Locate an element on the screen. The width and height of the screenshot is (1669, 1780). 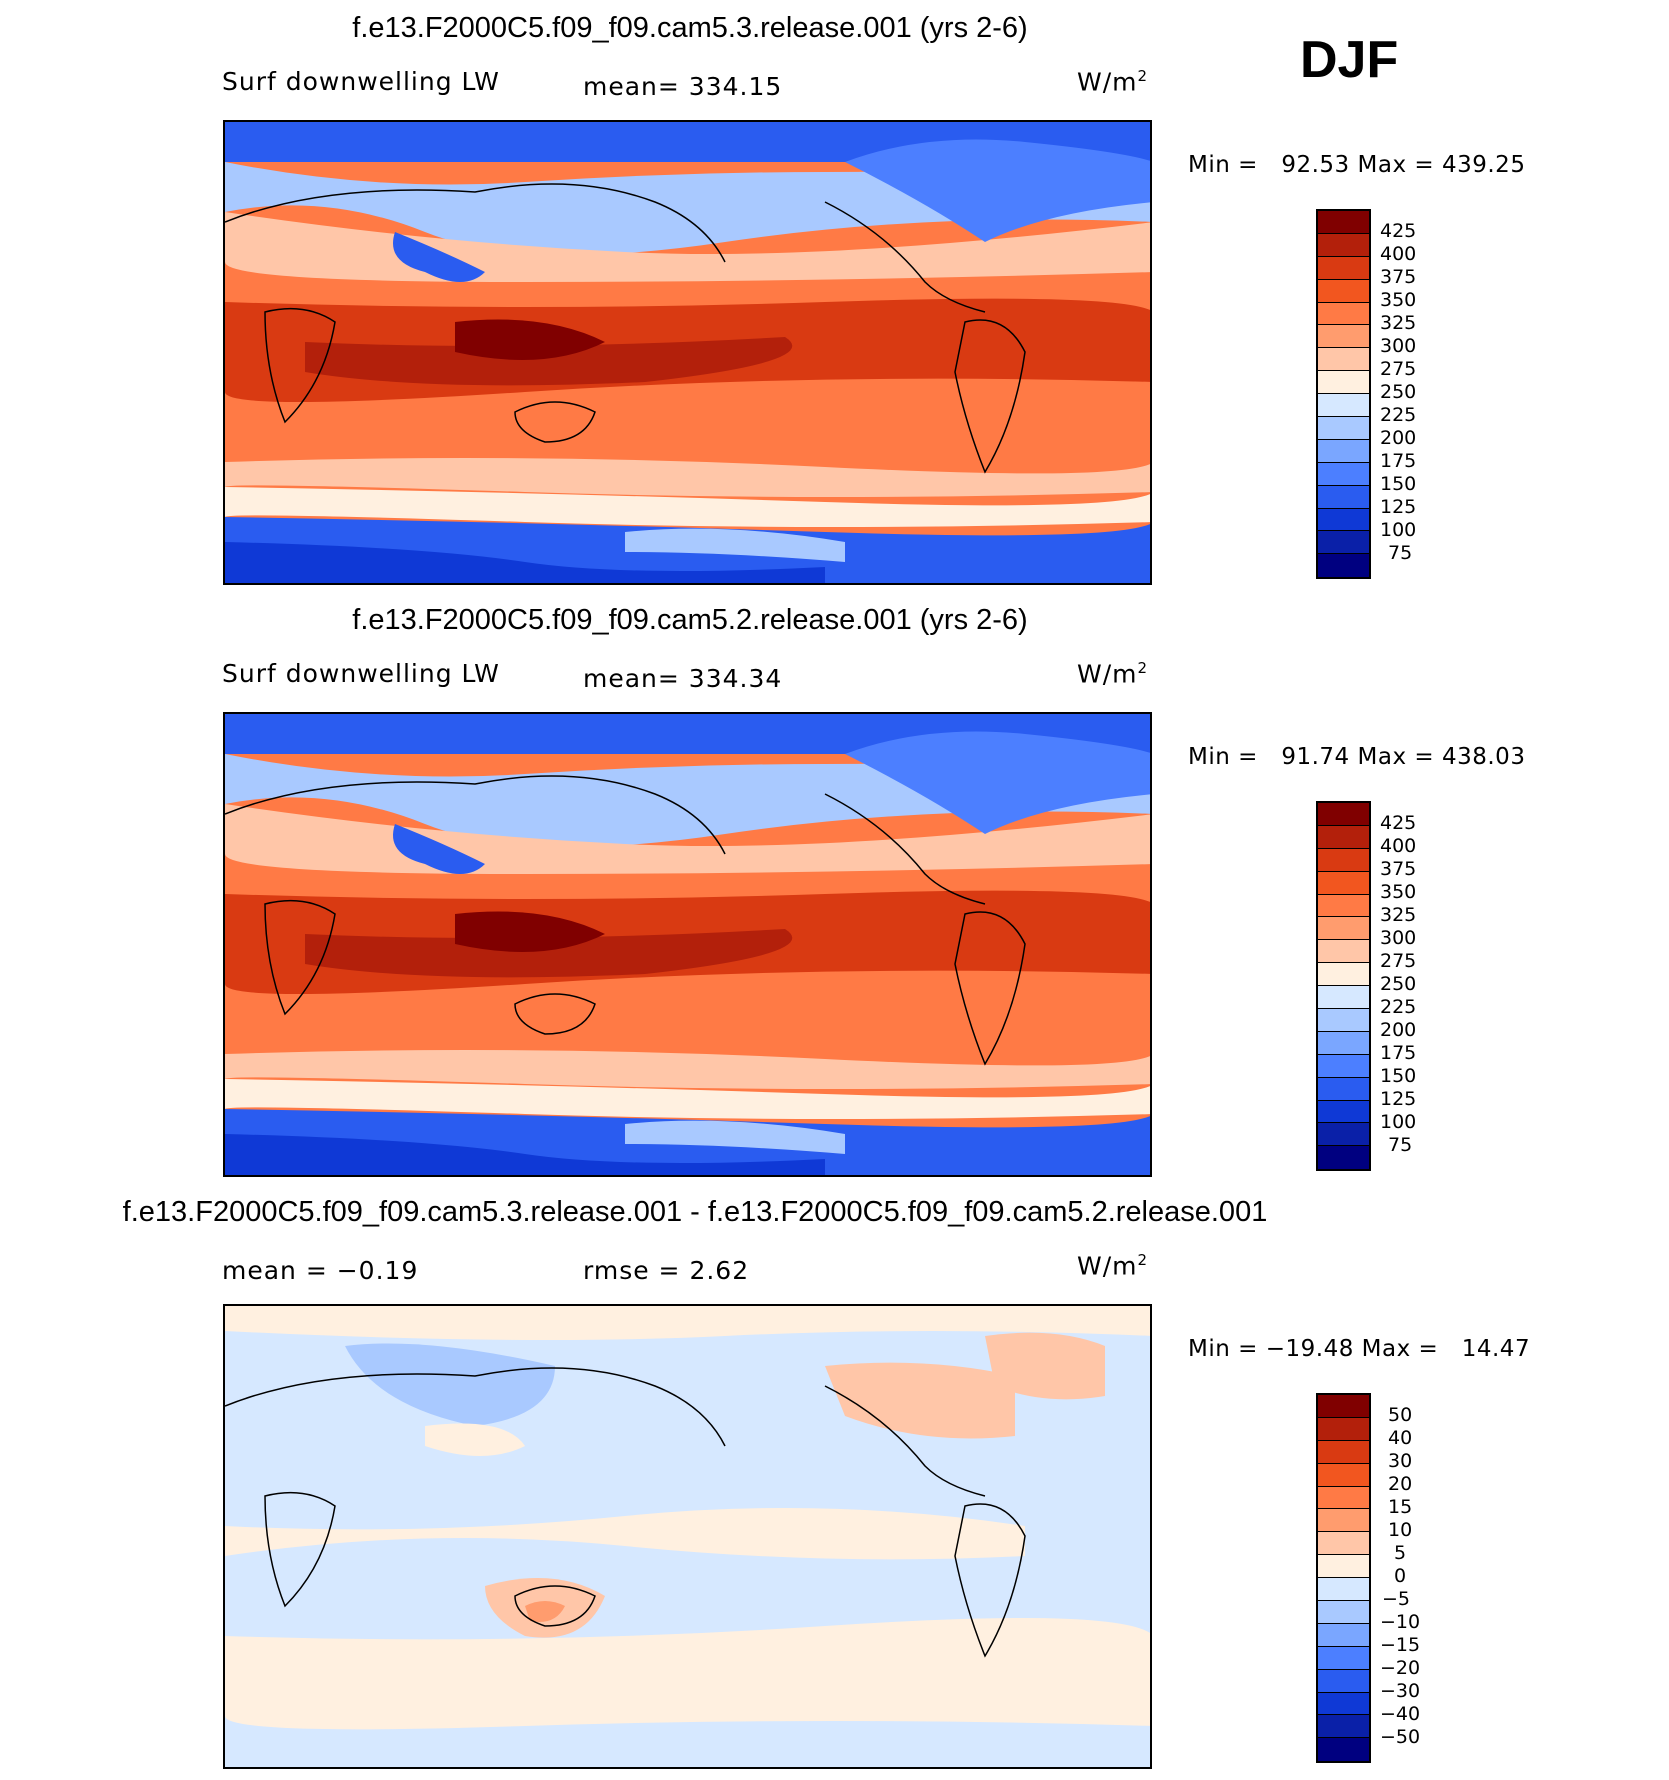
min-max-readout: Min = 91.74 Max = 438.03 is located at coordinates (1357, 757).